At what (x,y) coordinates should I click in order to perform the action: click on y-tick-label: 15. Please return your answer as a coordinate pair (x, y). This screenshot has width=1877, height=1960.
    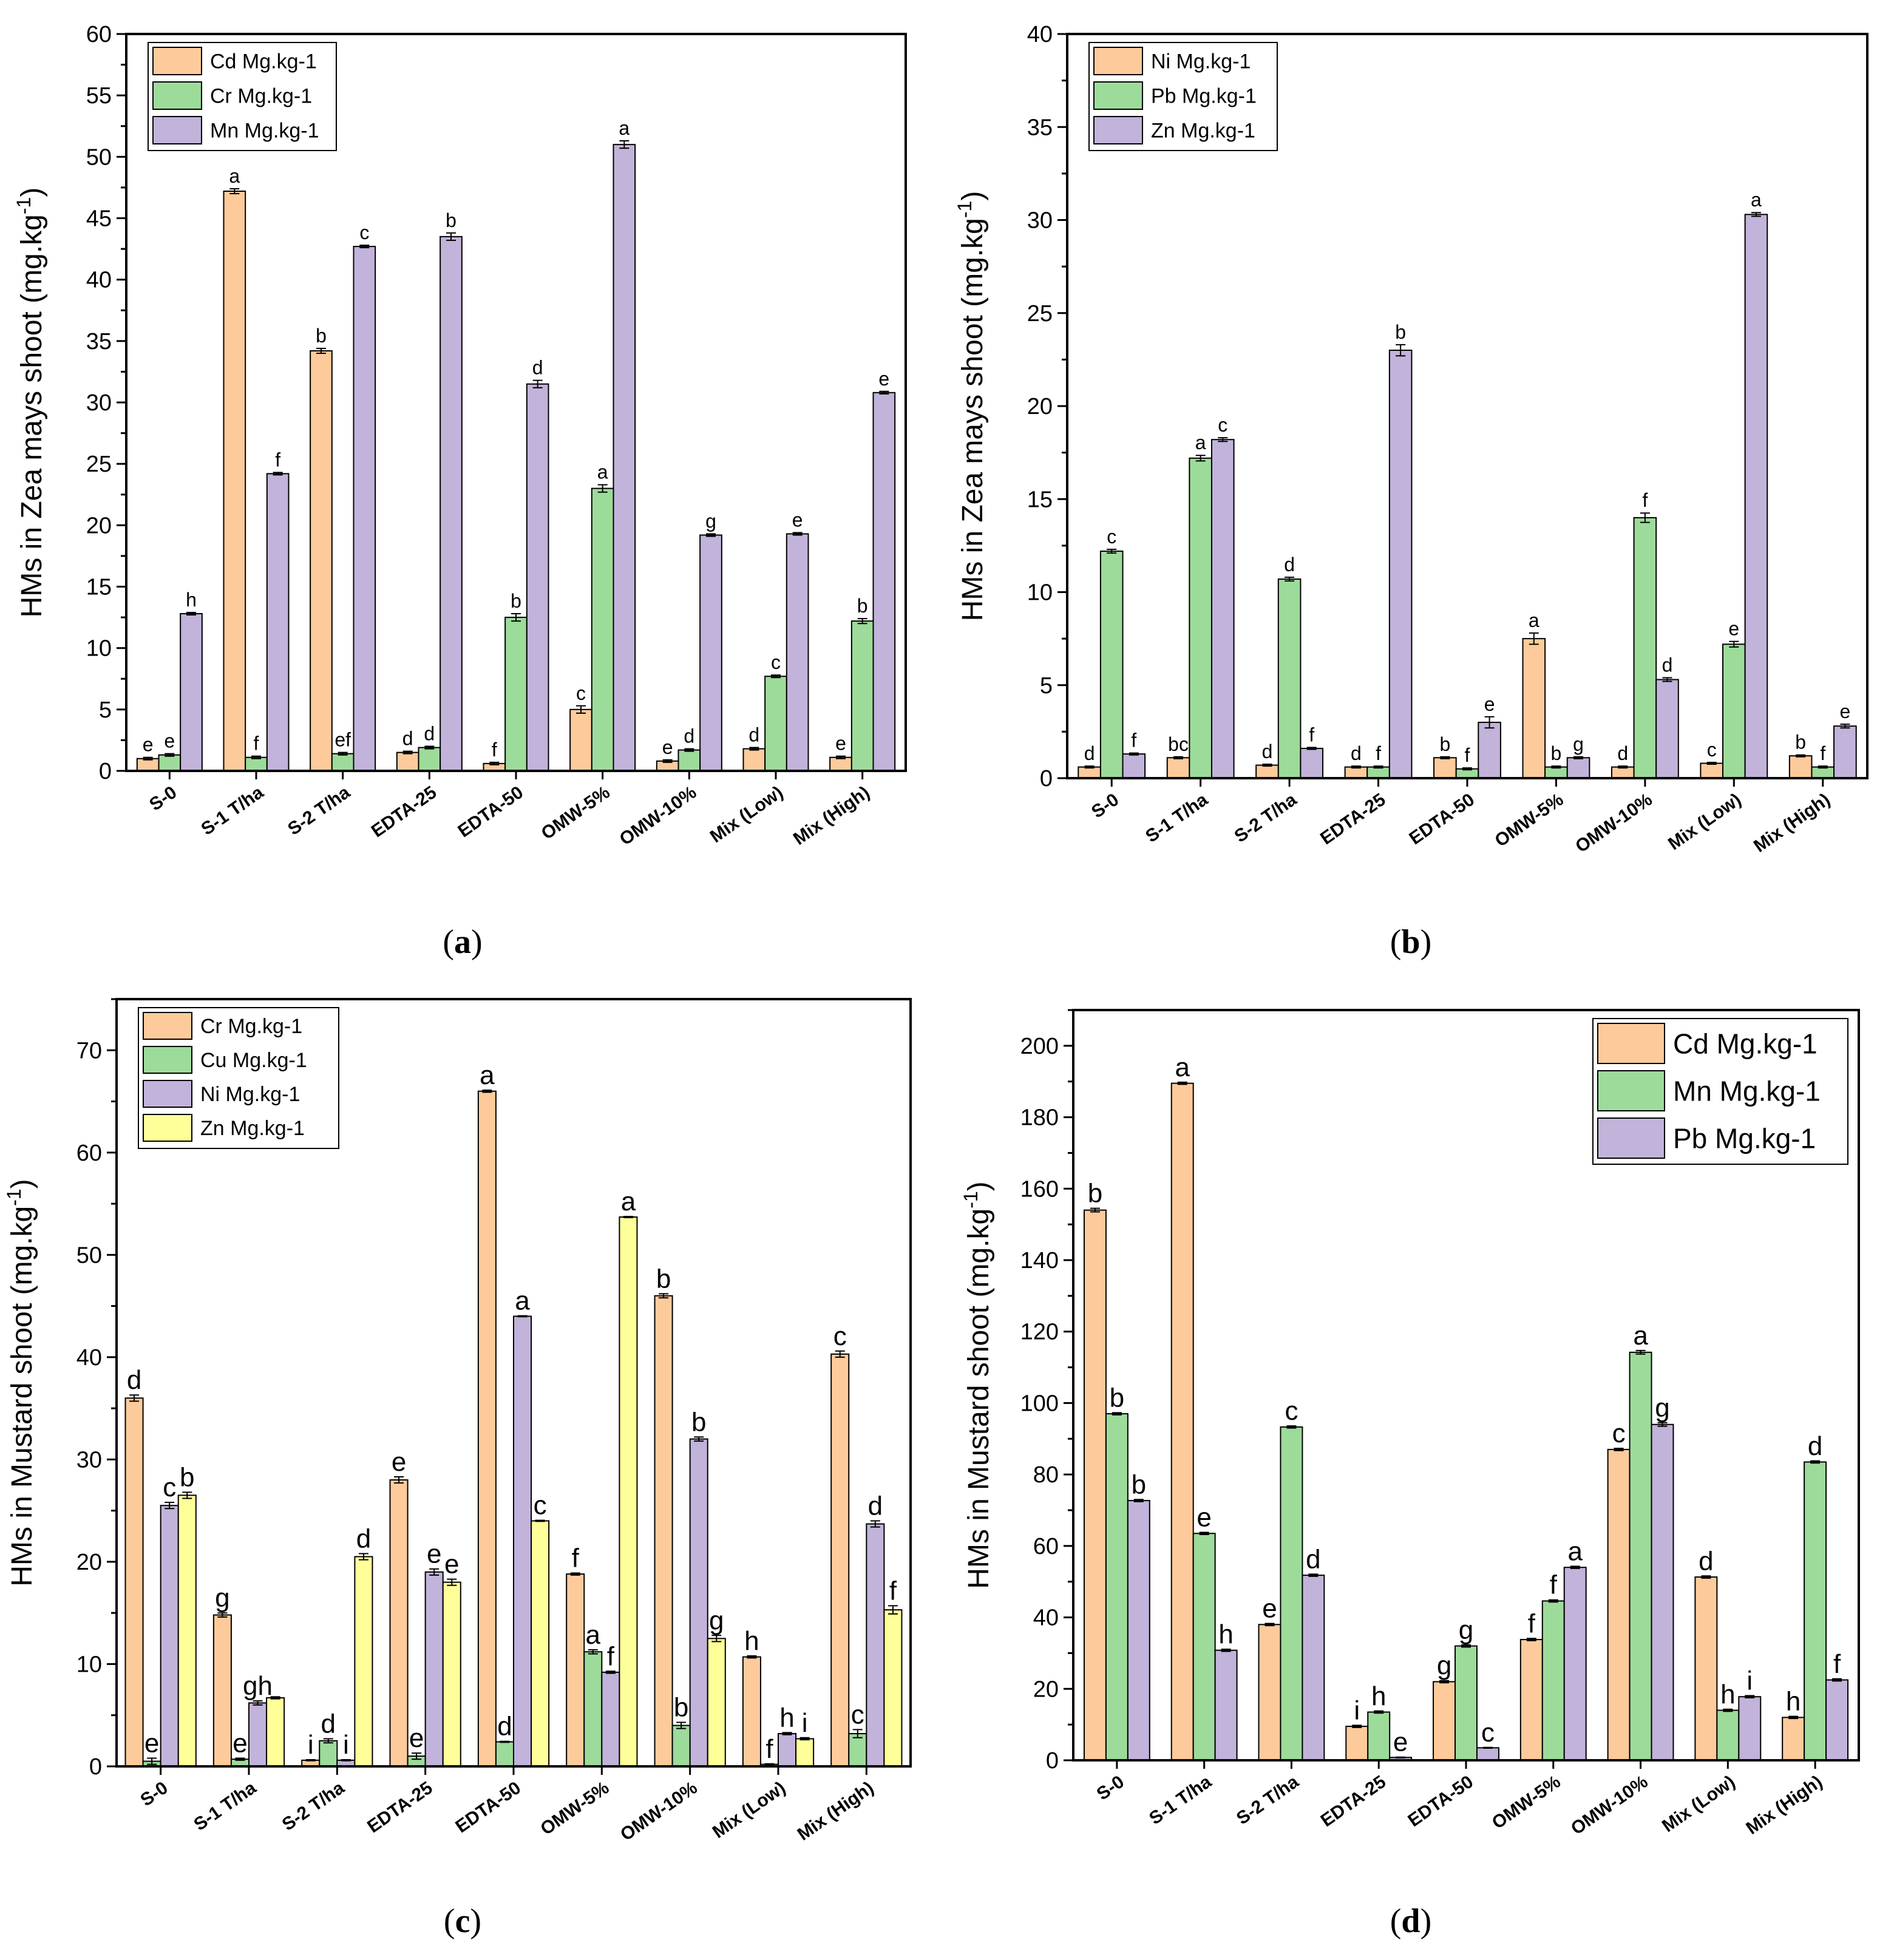
    Looking at the image, I should click on (1040, 500).